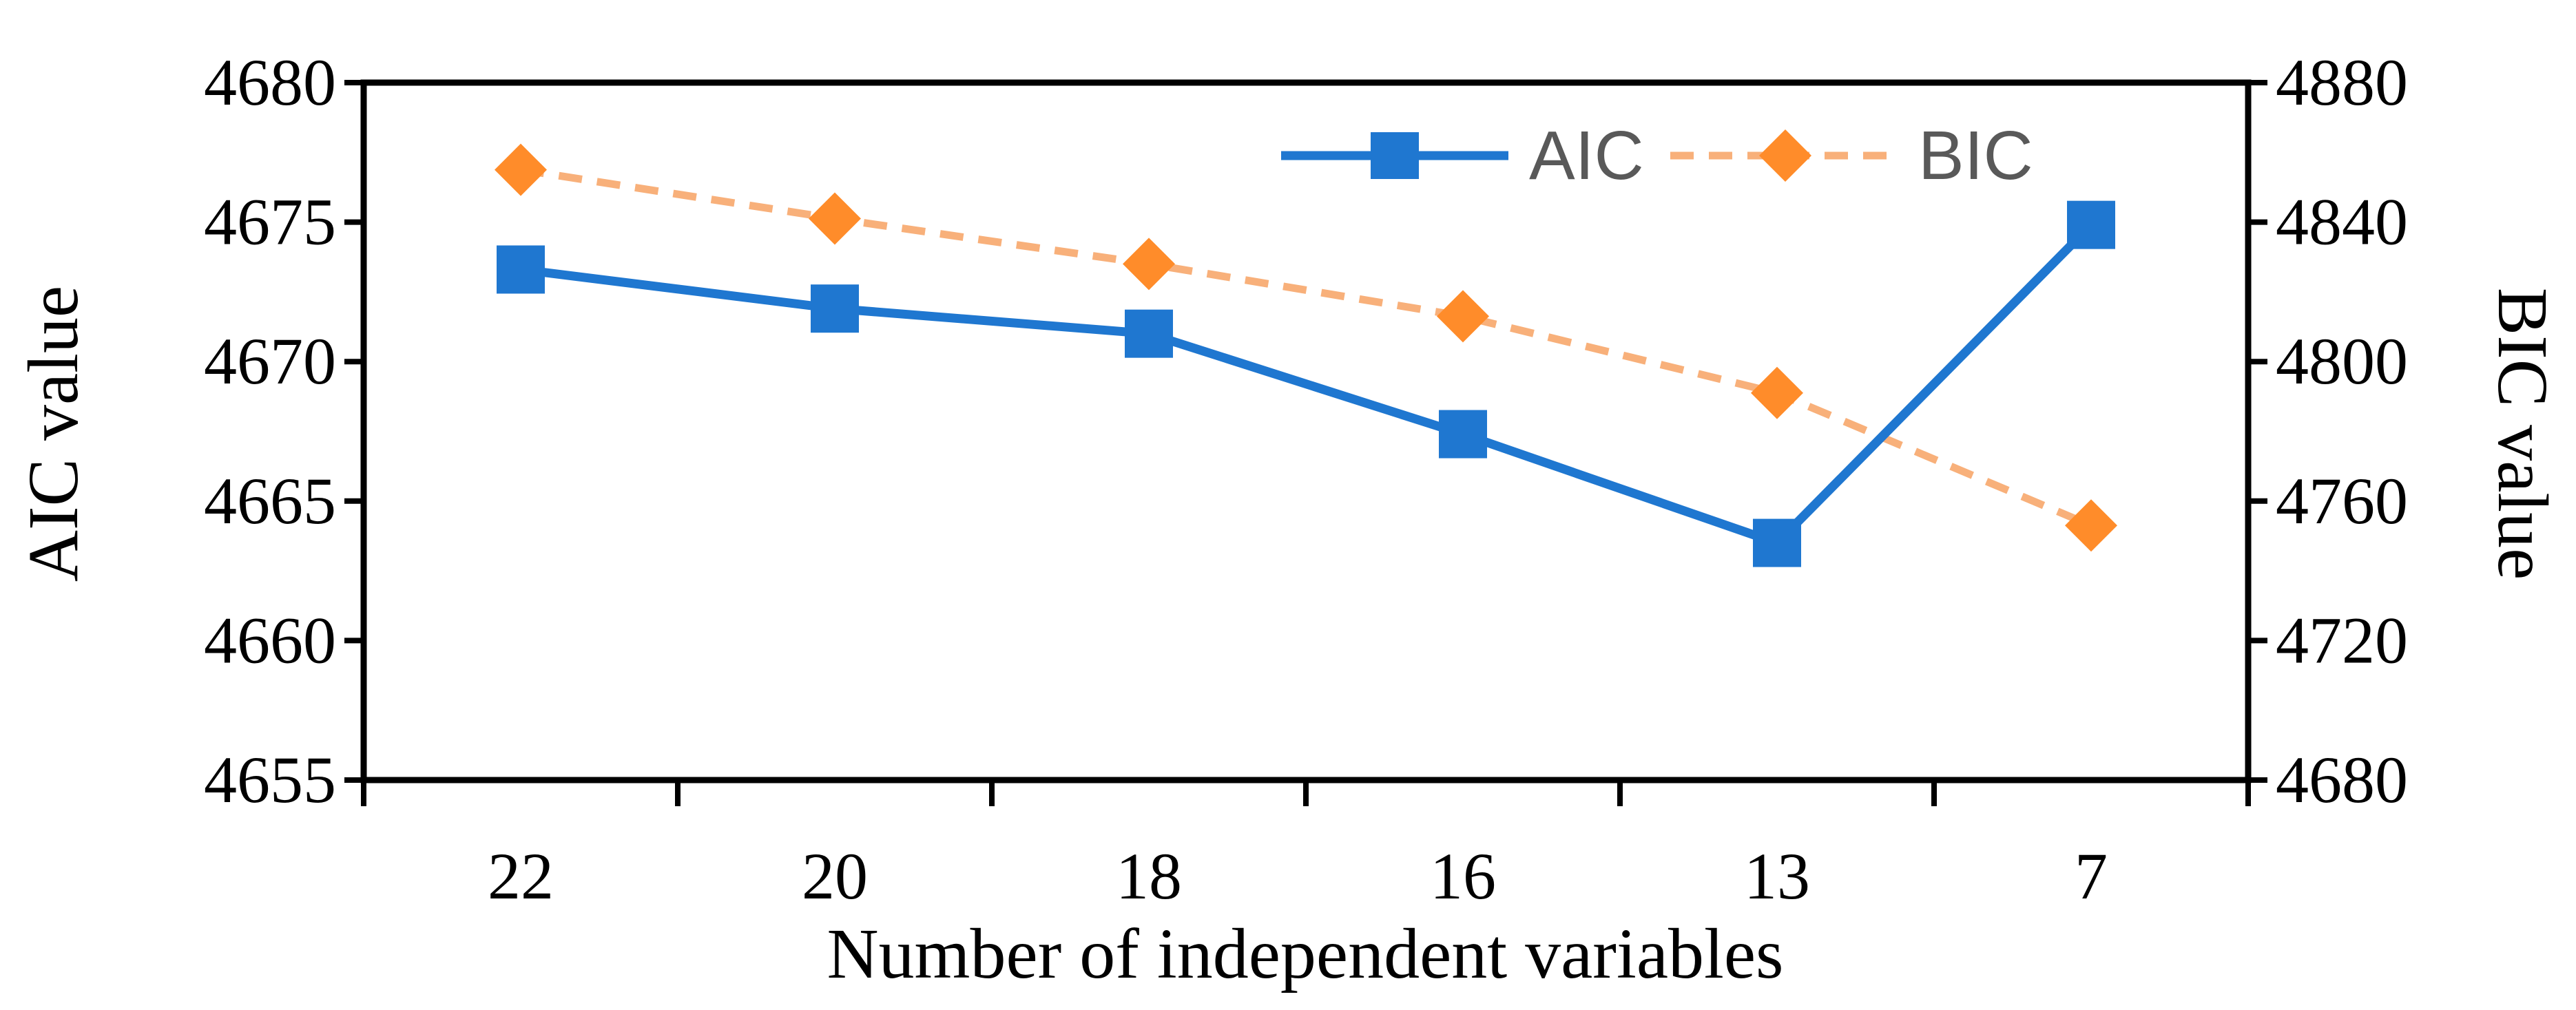  I want to click on y-axis-title: AIC value, so click(53, 434).